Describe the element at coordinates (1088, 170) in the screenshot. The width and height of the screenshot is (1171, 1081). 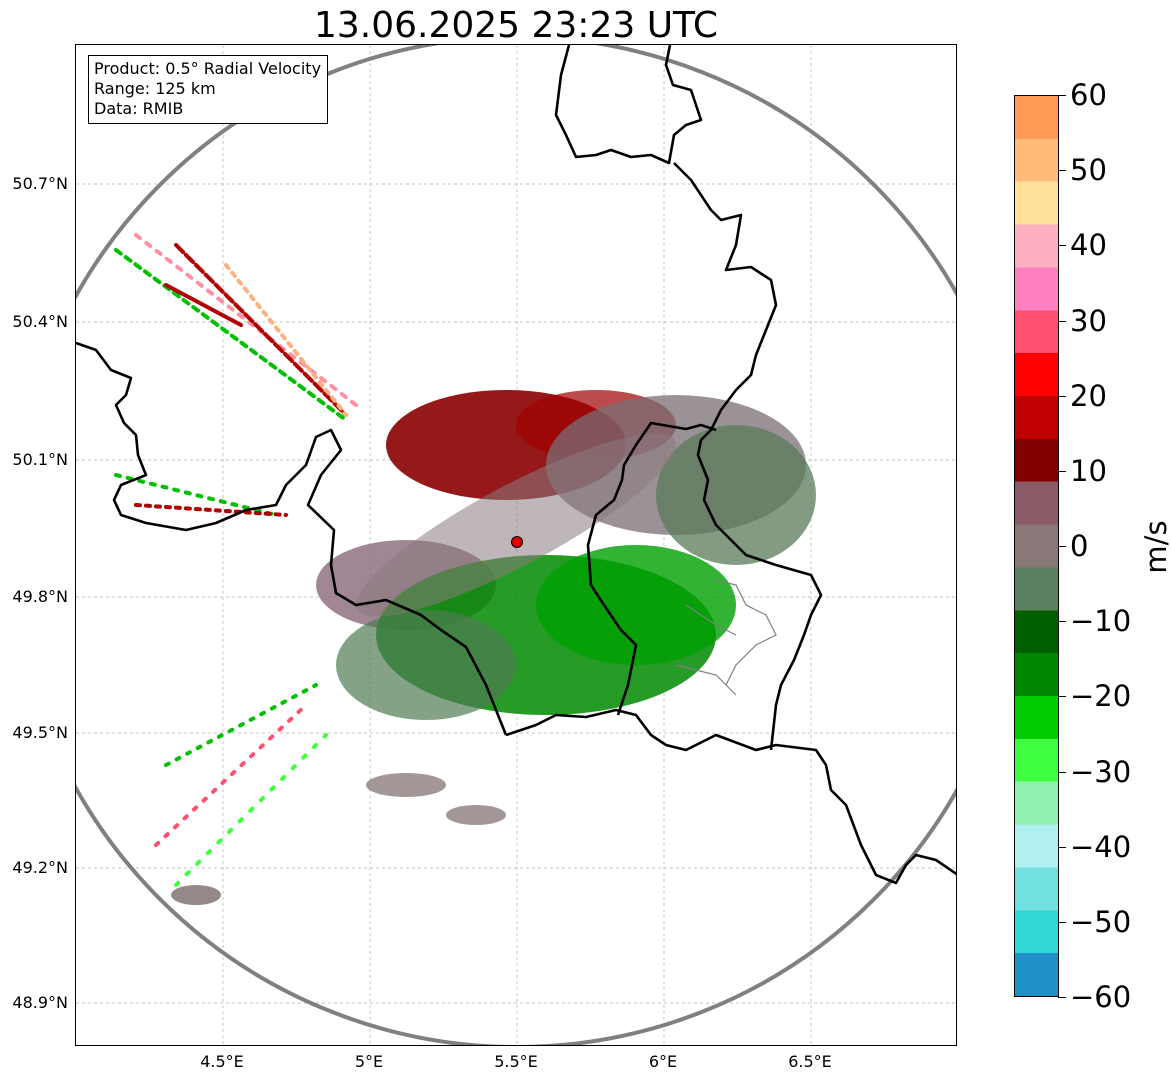
I see `colorbar-tick-label: 50` at that location.